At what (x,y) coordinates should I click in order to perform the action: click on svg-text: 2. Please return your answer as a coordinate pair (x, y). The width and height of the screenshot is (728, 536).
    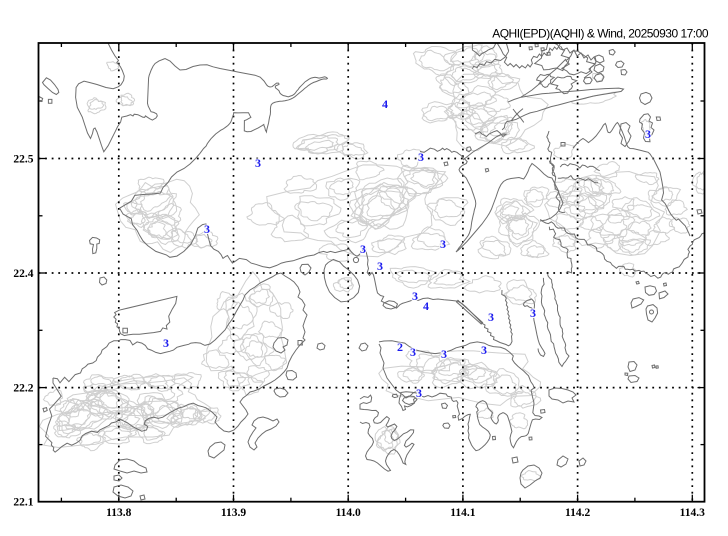
    Looking at the image, I should click on (400, 347).